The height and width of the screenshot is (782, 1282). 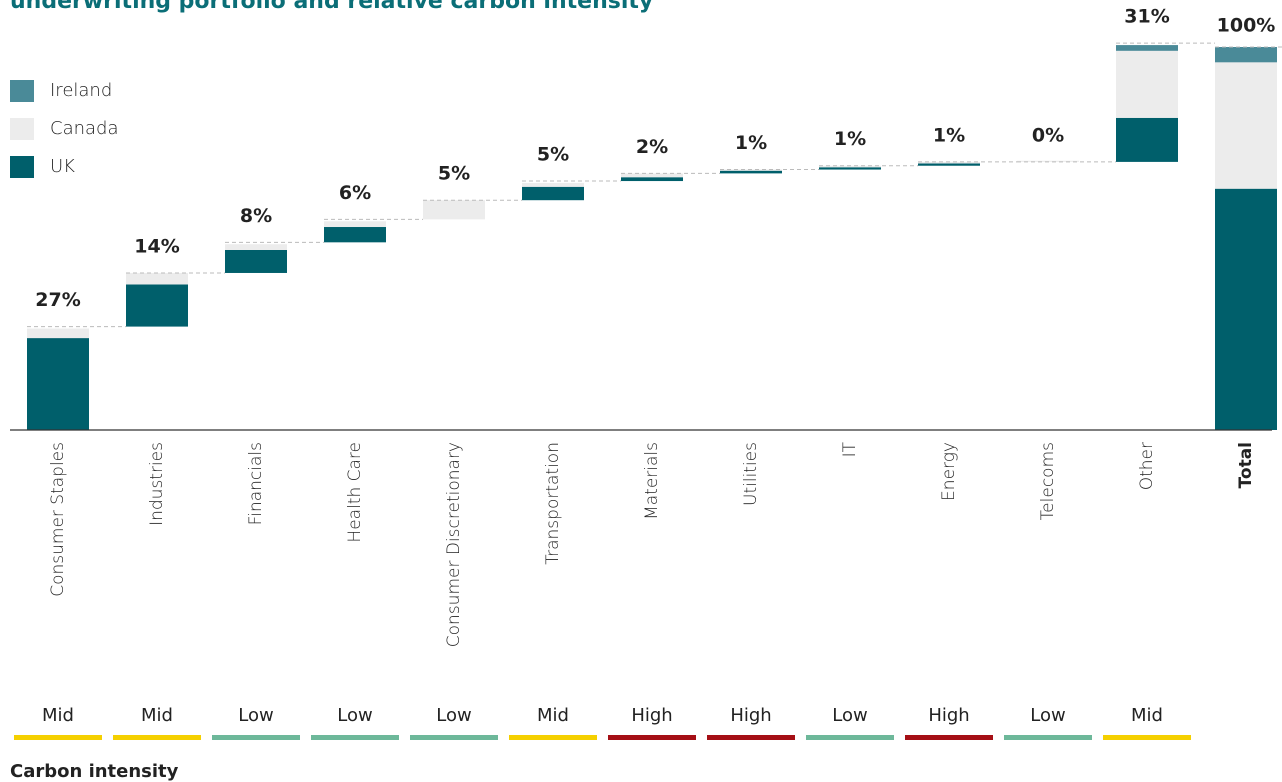 I want to click on x-tick-label: Health Care, so click(x=355, y=492).